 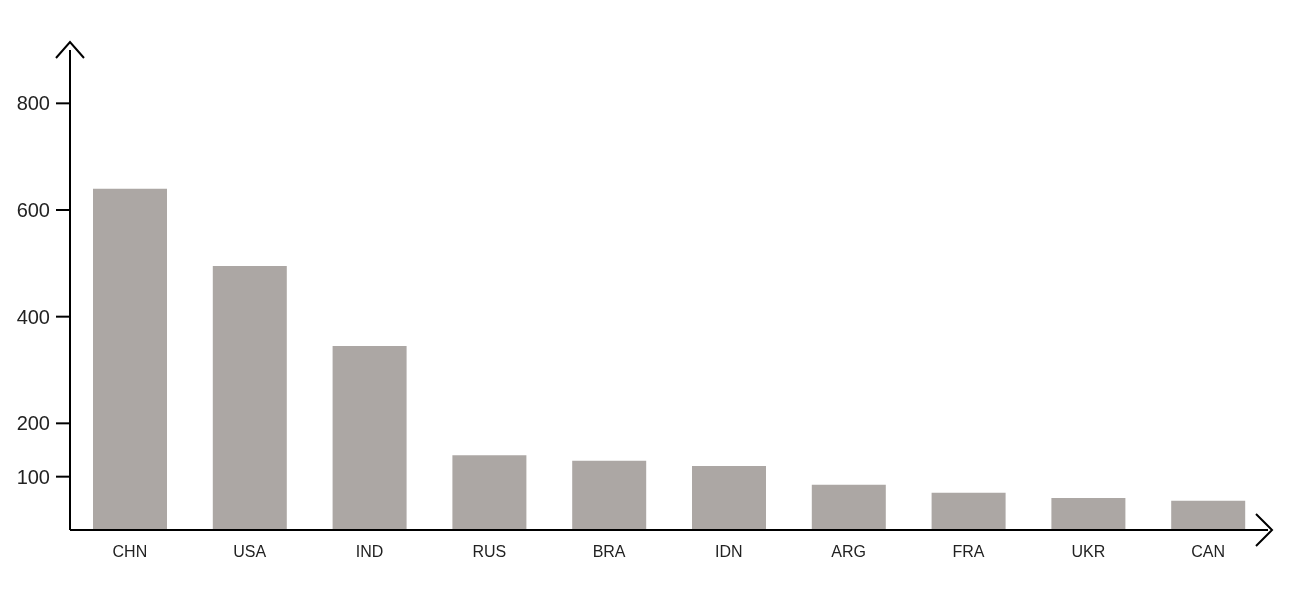 What do you see at coordinates (489, 552) in the screenshot?
I see `x-tick-label: RUS` at bounding box center [489, 552].